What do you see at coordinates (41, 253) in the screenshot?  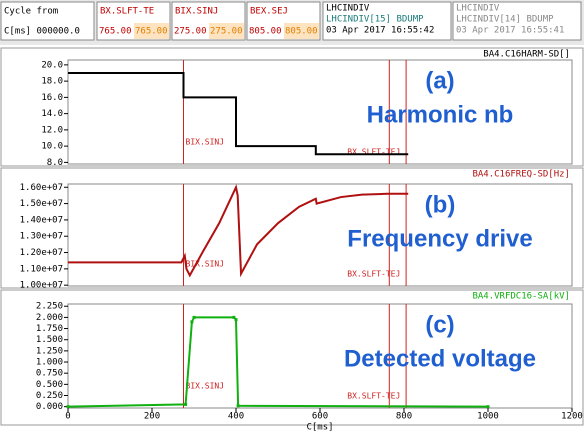 I see `y-tick-label: 1.20e+07` at bounding box center [41, 253].